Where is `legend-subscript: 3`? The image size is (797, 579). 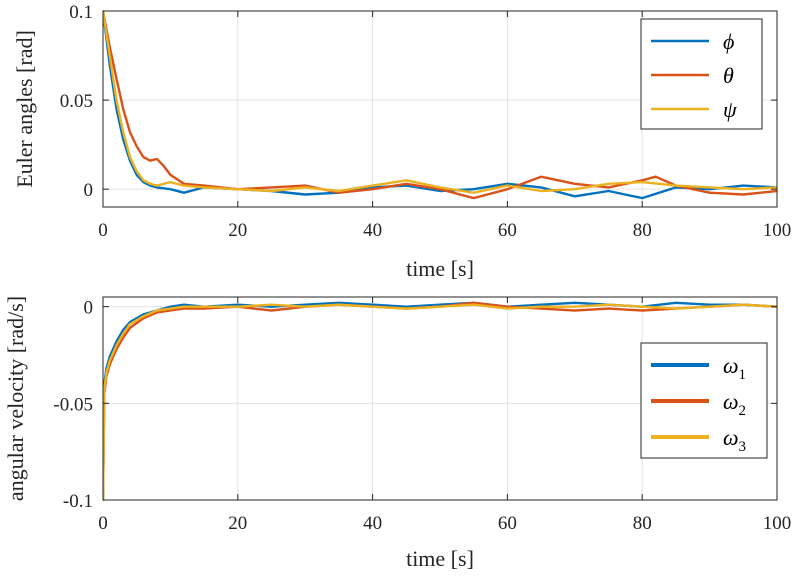 legend-subscript: 3 is located at coordinates (743, 447).